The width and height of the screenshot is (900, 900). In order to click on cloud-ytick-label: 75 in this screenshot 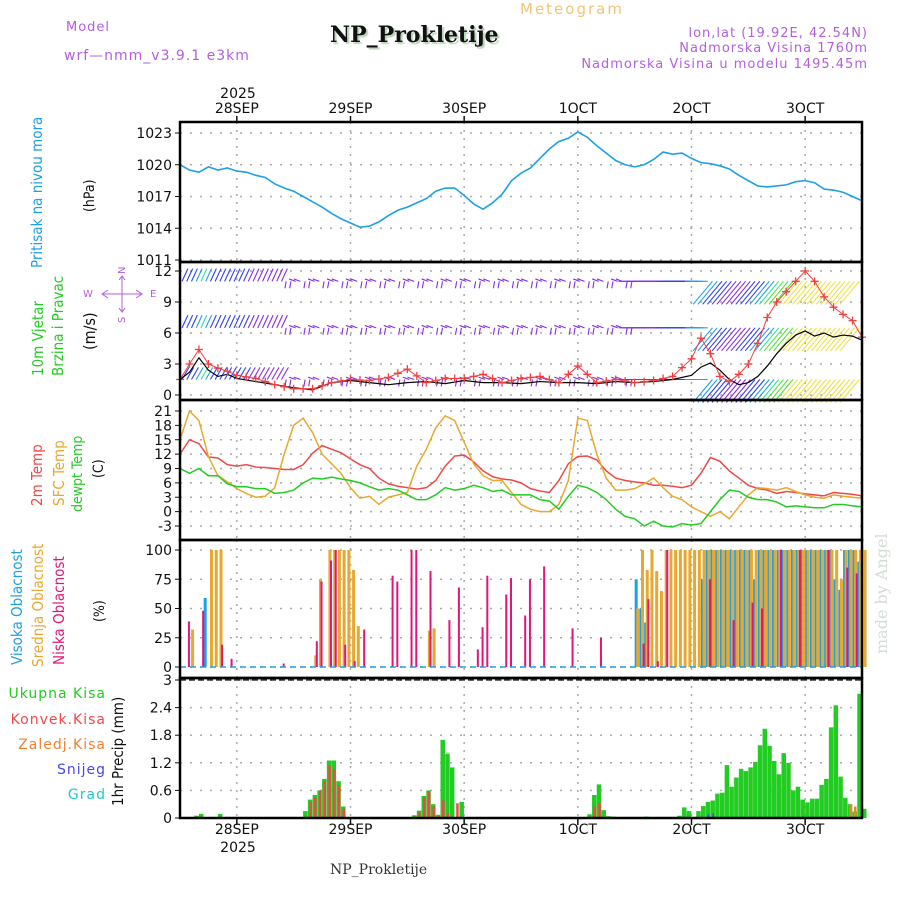, I will do `click(163, 580)`.